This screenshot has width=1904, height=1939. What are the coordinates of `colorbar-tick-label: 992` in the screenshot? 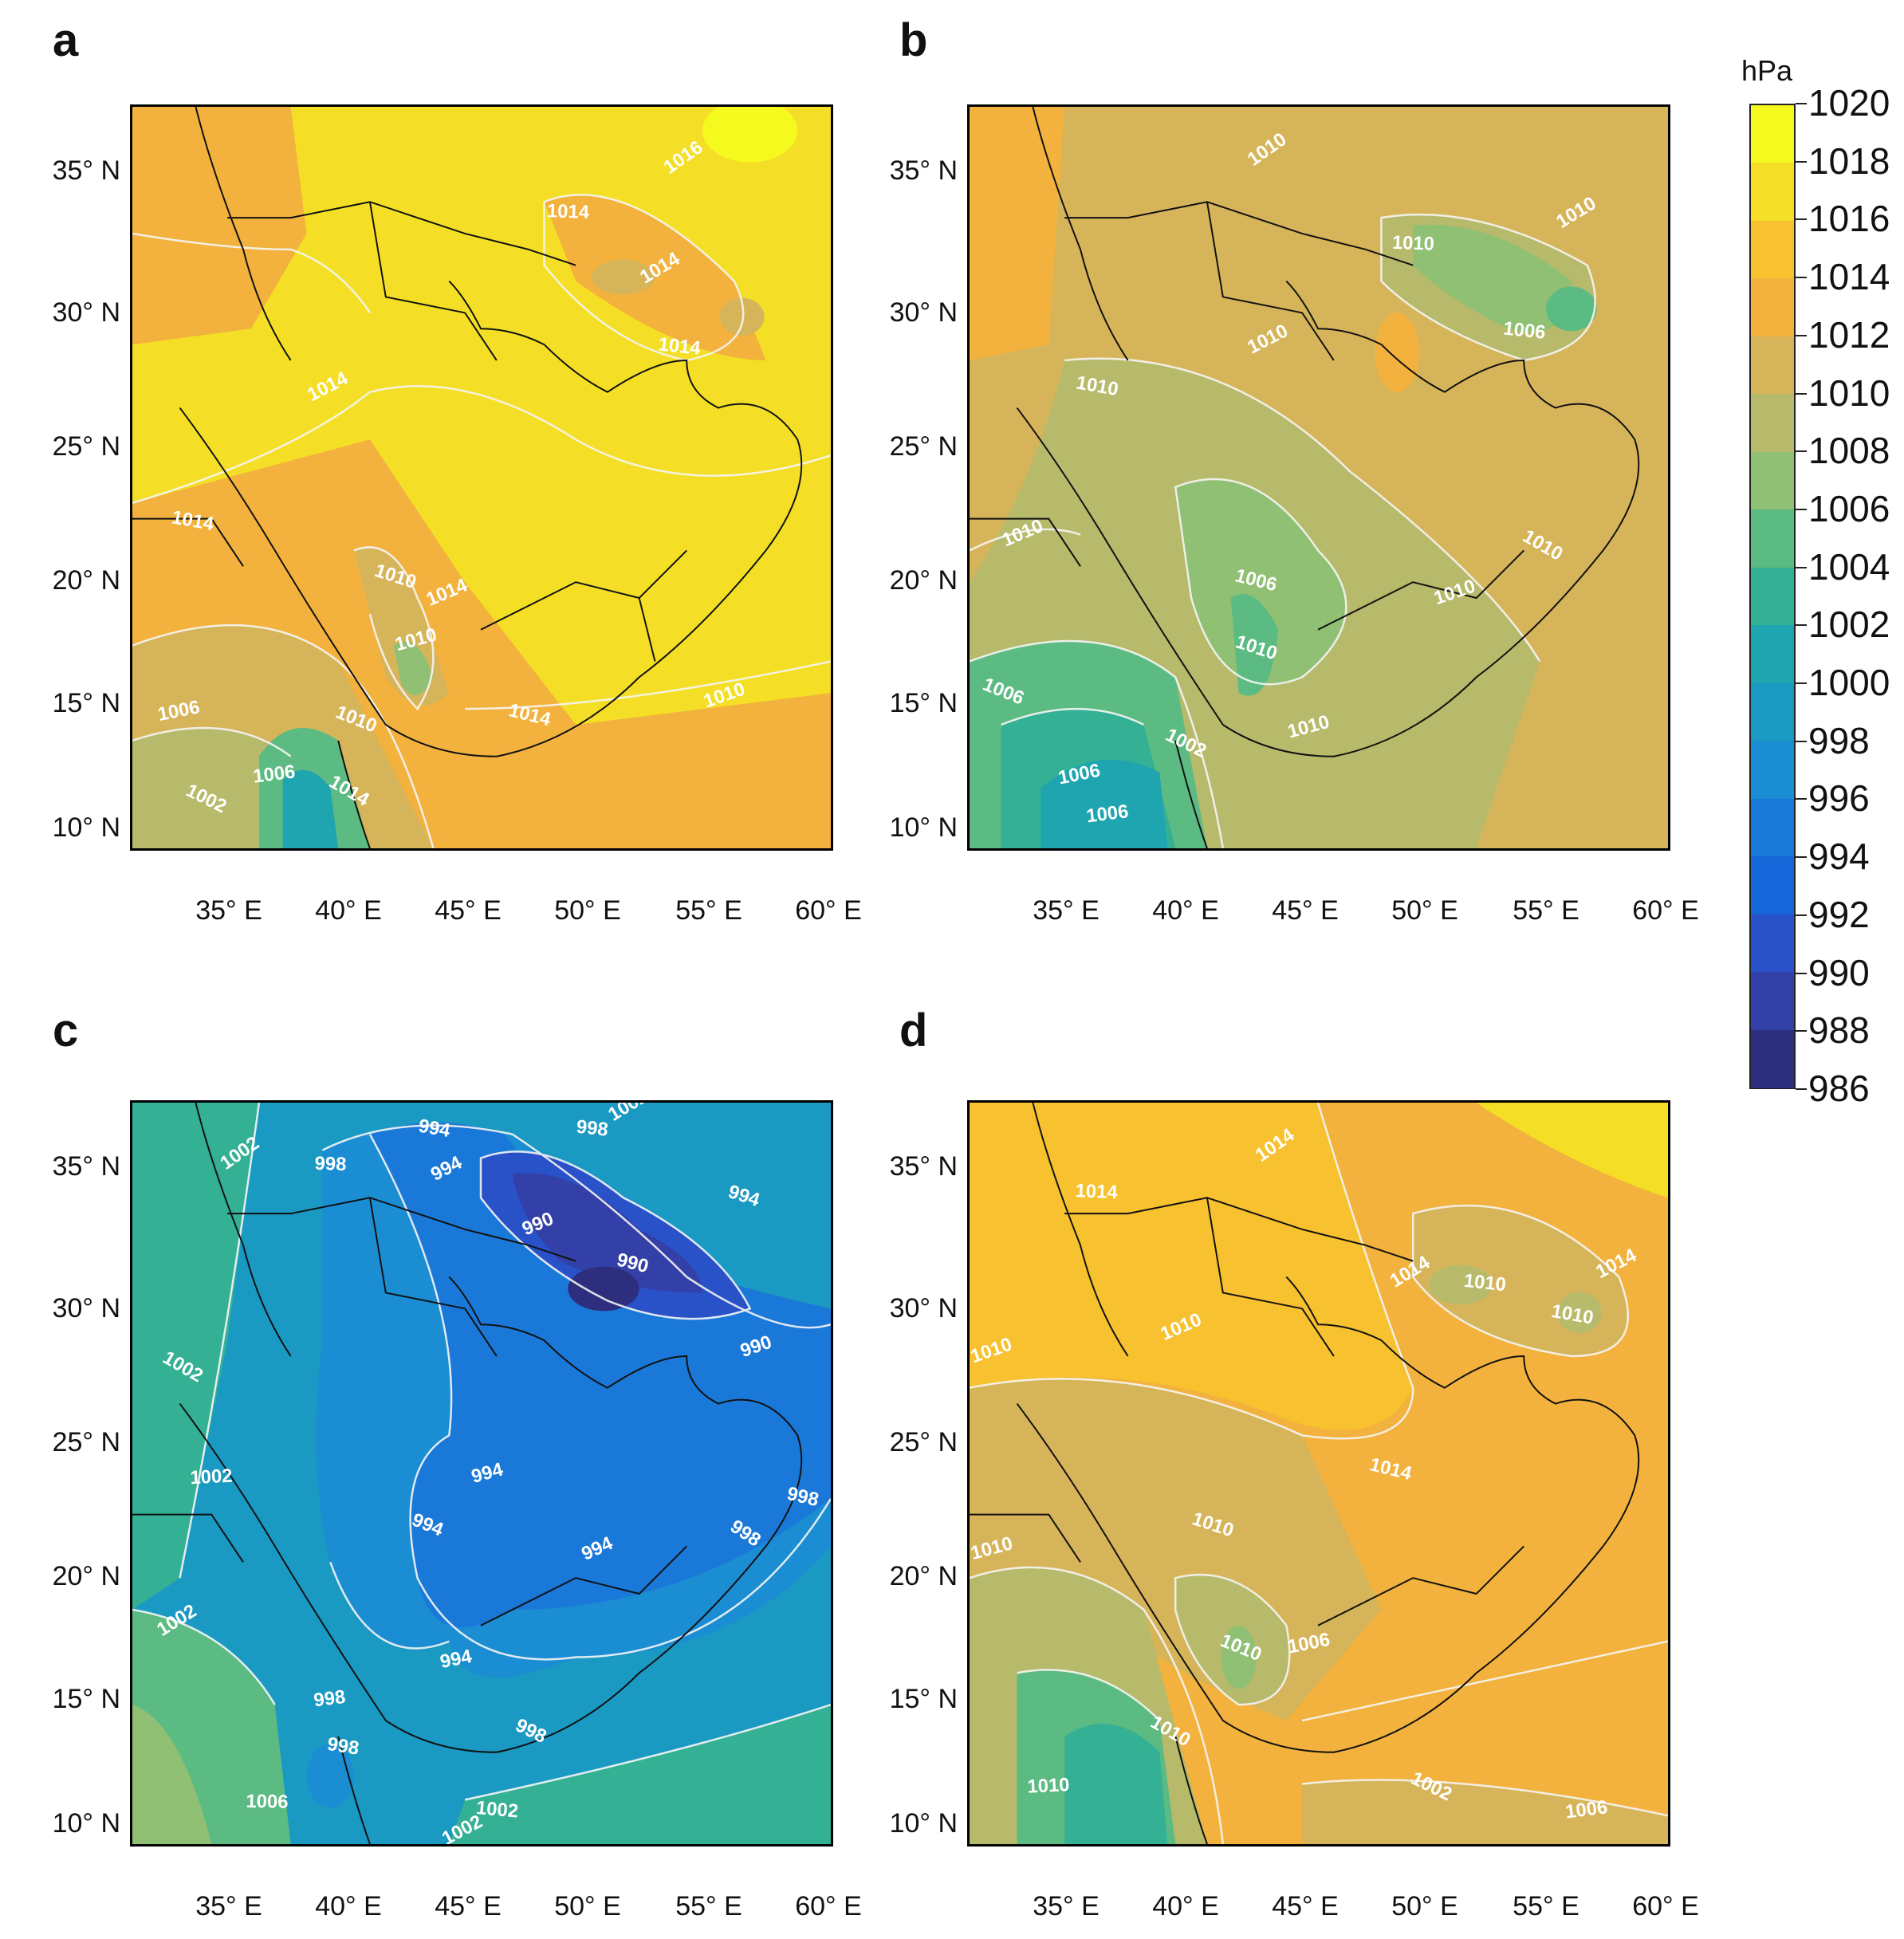 It's located at (1839, 914).